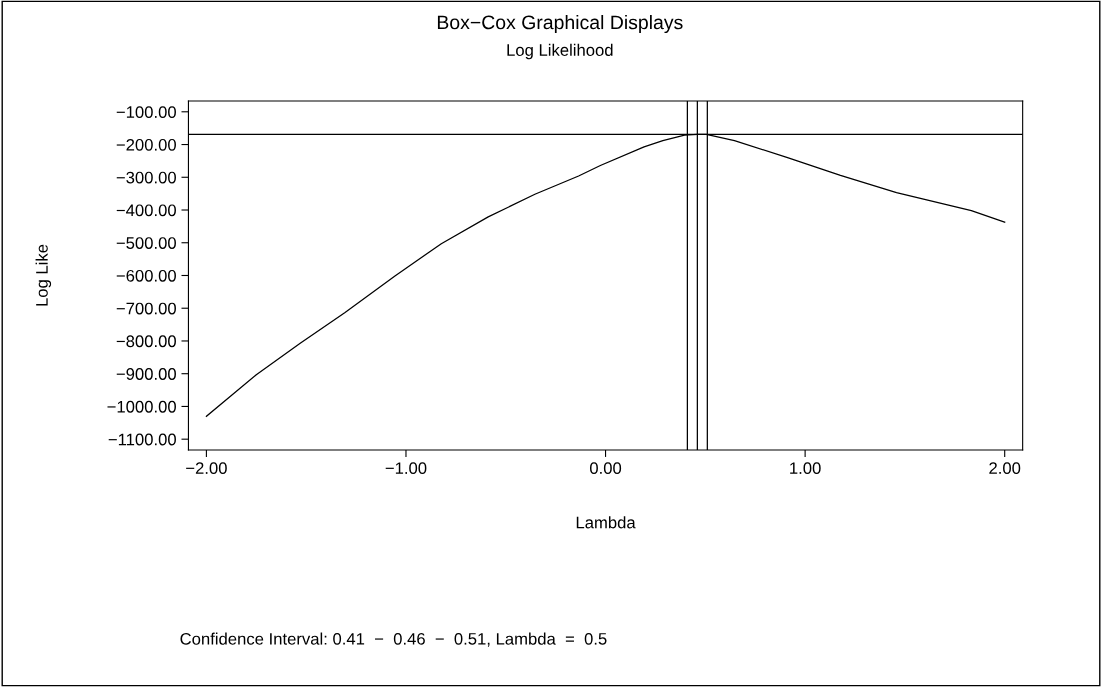 The width and height of the screenshot is (1102, 687). What do you see at coordinates (43, 275) in the screenshot?
I see `y-axis-title: Log Like` at bounding box center [43, 275].